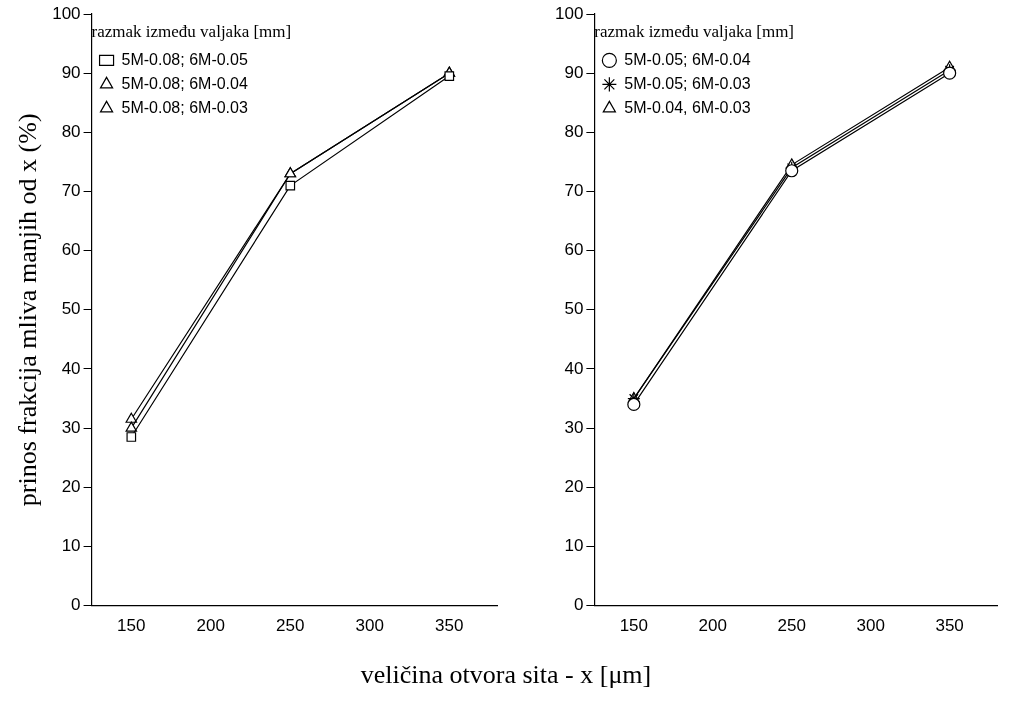  I want to click on legend-label: 5M-0.08; 6M-0.03, so click(184, 107).